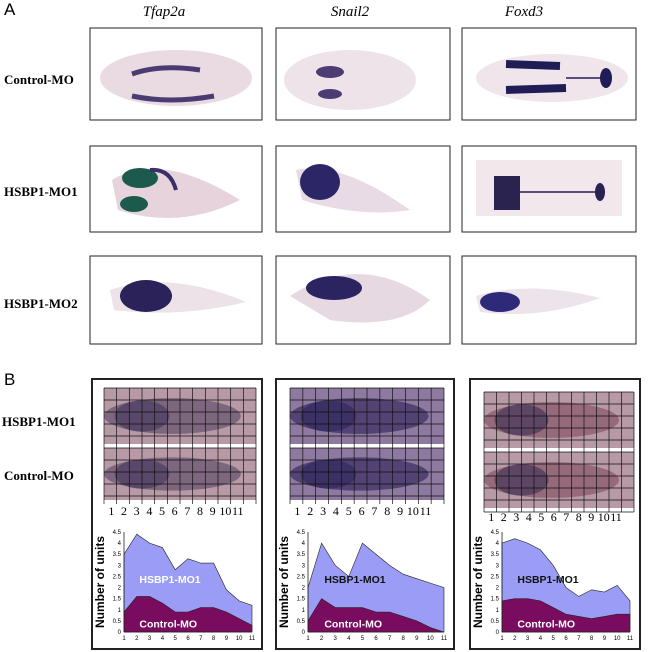 The height and width of the screenshot is (652, 648). Describe the element at coordinates (549, 189) in the screenshot. I see `embryo-image-mo1-foxd3` at that location.